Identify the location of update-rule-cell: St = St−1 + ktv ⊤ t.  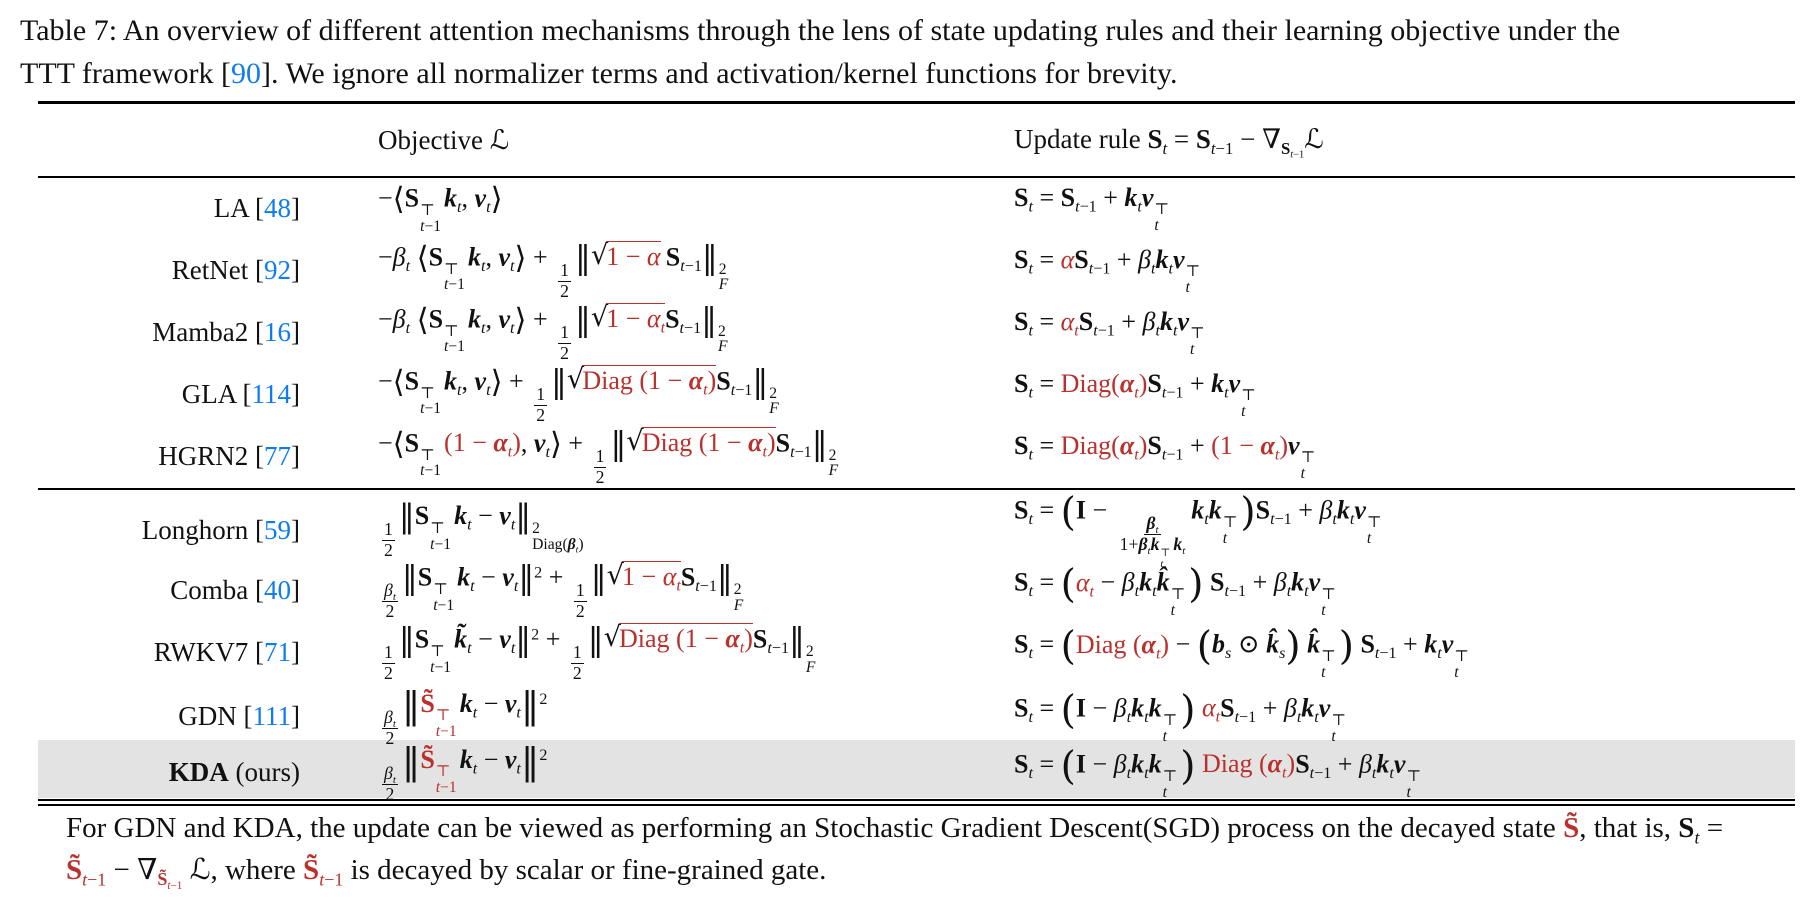
(1092, 208).